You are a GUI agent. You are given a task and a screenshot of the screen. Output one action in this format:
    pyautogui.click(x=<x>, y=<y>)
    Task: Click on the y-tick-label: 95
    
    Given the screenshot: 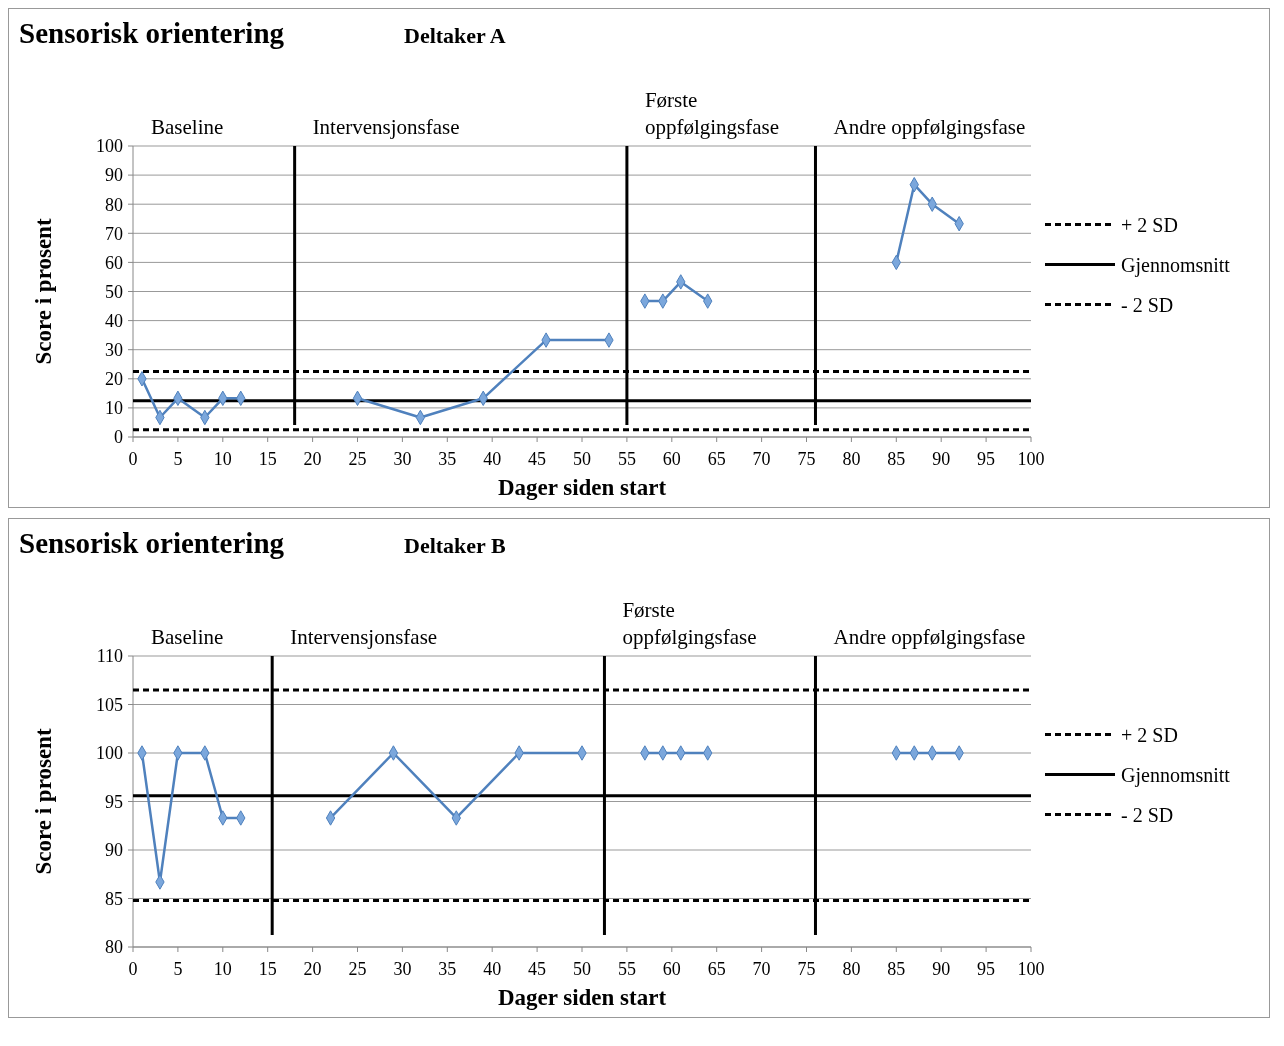 What is the action you would take?
    pyautogui.click(x=114, y=801)
    